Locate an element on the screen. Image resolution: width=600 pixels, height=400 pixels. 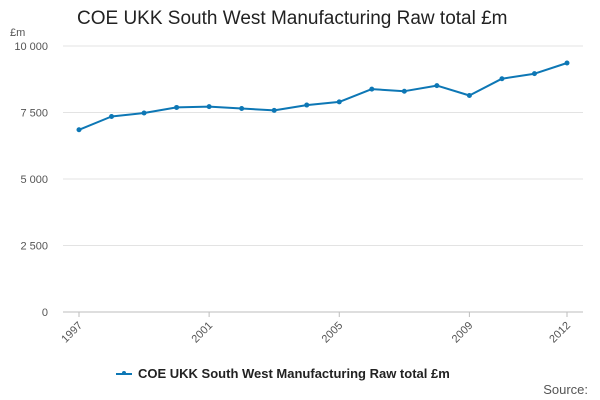
x-tick-label: 2001 is located at coordinates (202, 333).